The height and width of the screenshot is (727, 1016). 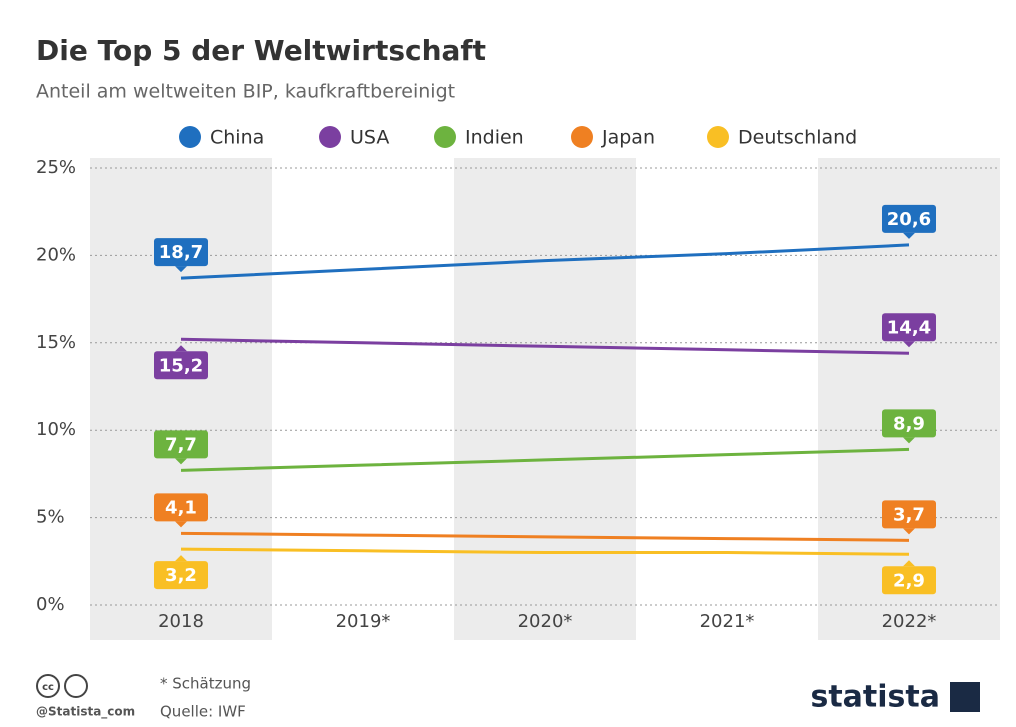 I want to click on data-label: 8,9, so click(x=909, y=423).